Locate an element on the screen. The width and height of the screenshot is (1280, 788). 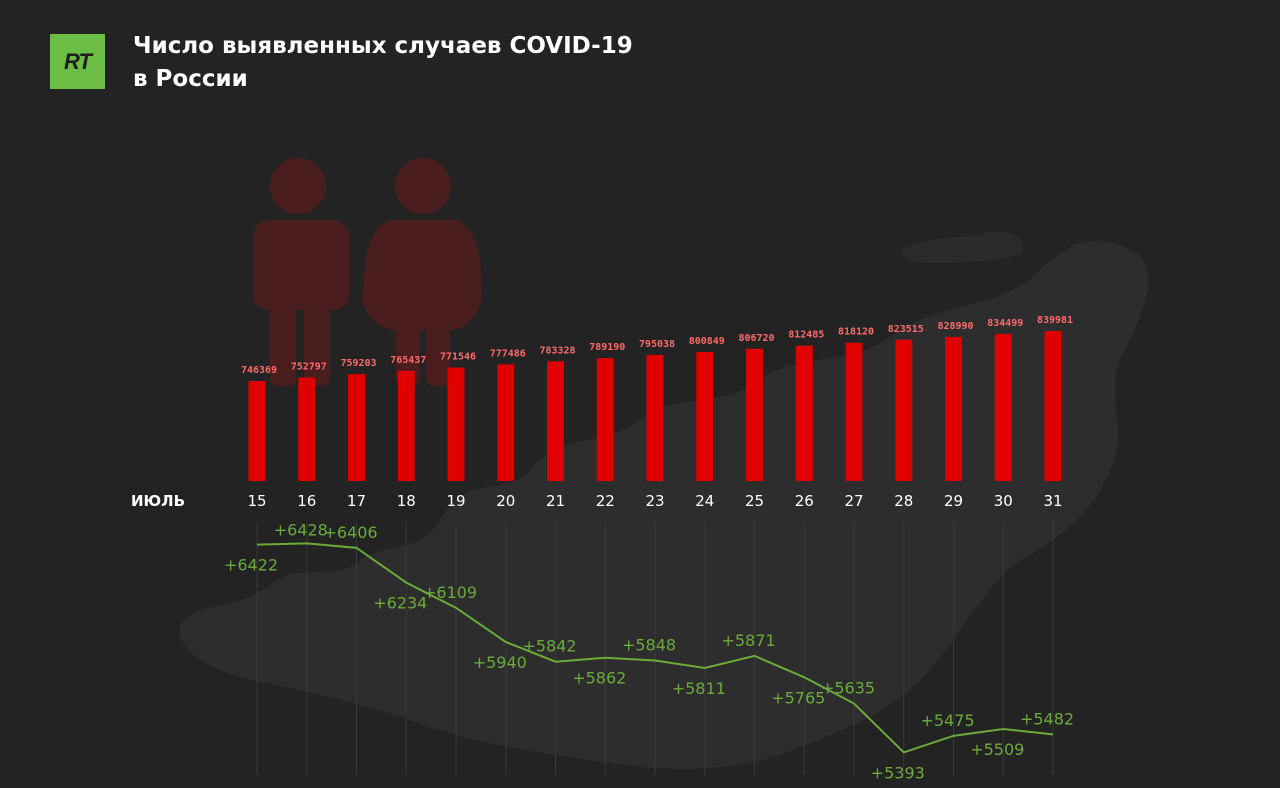
x-tick-label: 22 is located at coordinates (605, 501).